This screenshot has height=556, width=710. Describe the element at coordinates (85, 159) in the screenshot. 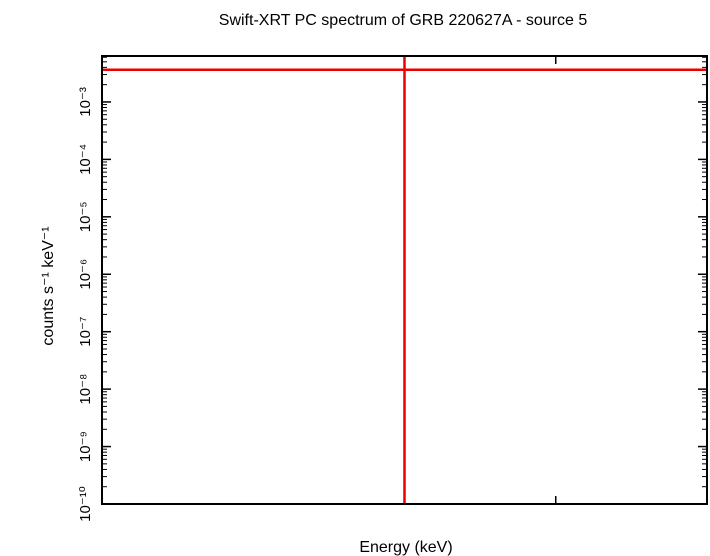

I see `y-tick-label: 10⁻⁴` at that location.